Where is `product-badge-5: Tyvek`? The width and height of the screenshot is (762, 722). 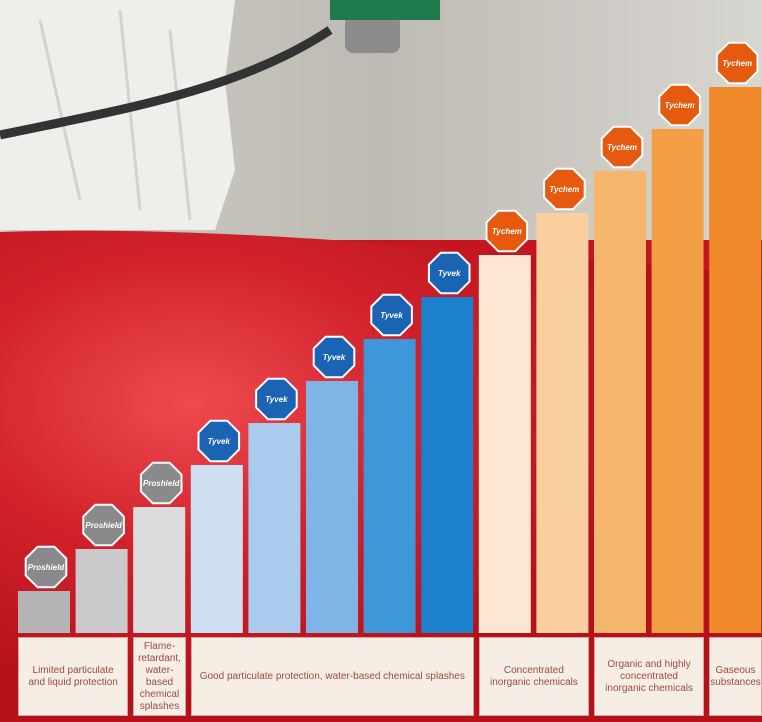
product-badge-5: Tyvek is located at coordinates (276, 399).